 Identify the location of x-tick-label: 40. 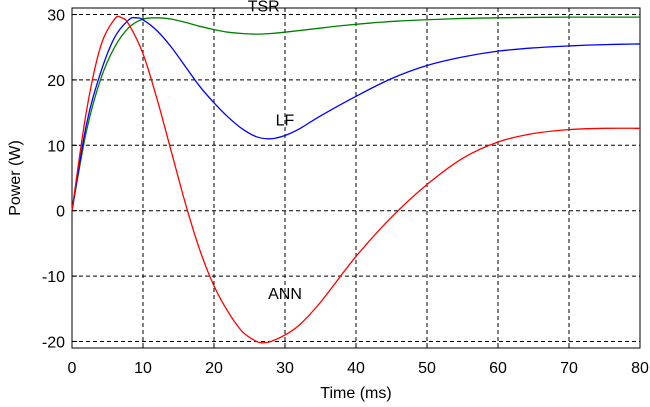
(356, 368).